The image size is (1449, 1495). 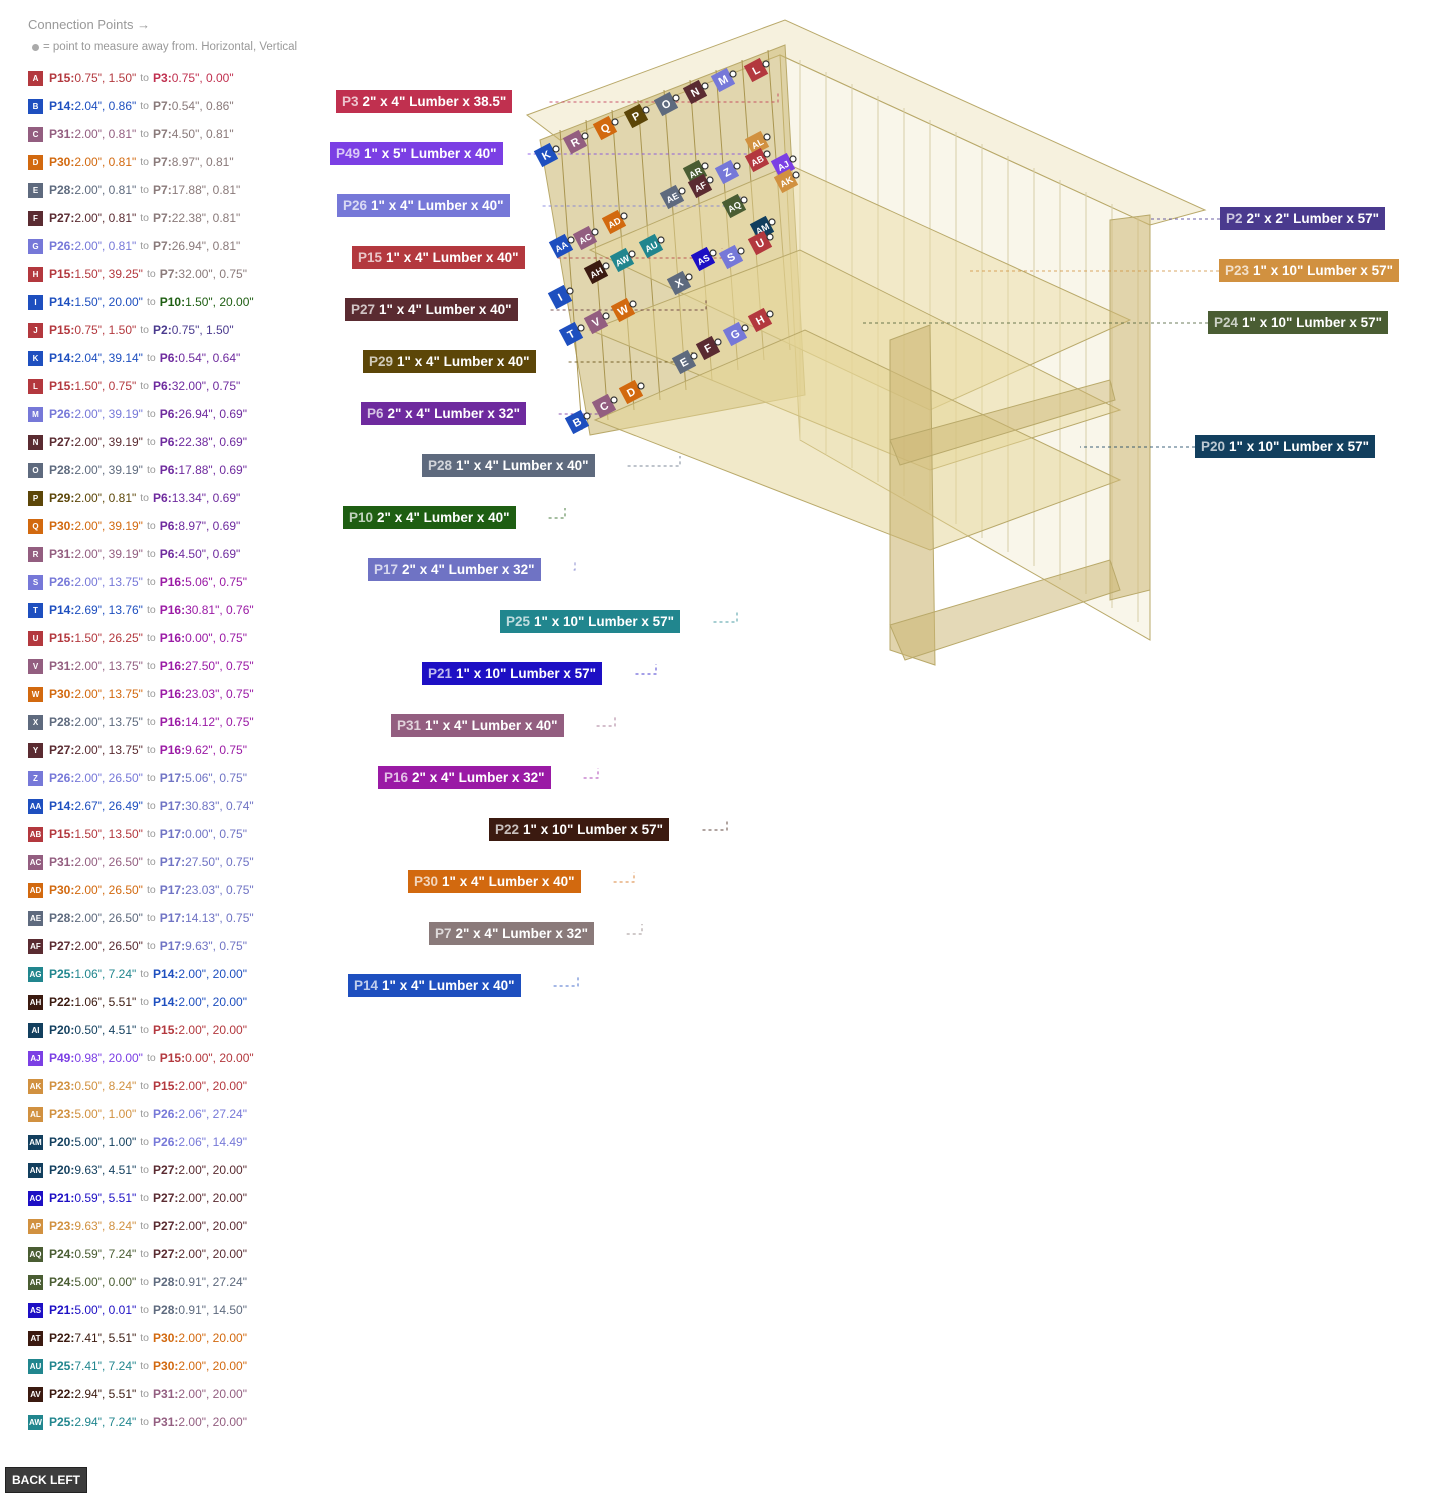 What do you see at coordinates (178, 554) in the screenshot?
I see `connection-row: R P31: 2.00", 39.19" to P6: 4.50", 0.69"` at bounding box center [178, 554].